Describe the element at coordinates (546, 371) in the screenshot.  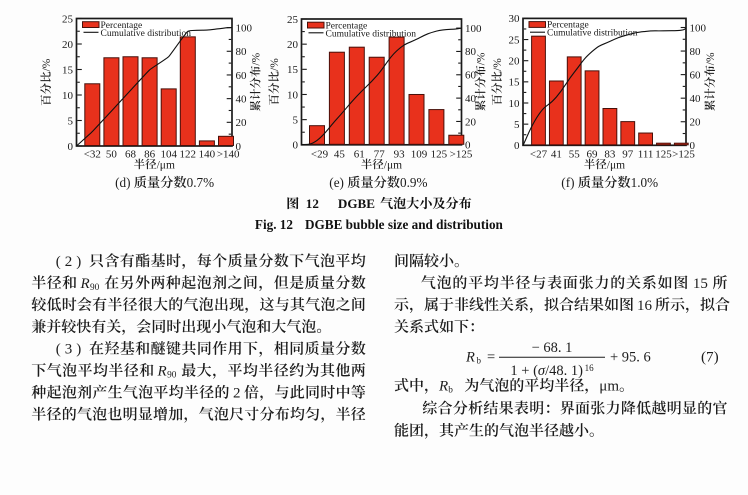
I see `svg-text: 1 + (σ/48. 1)` at that location.